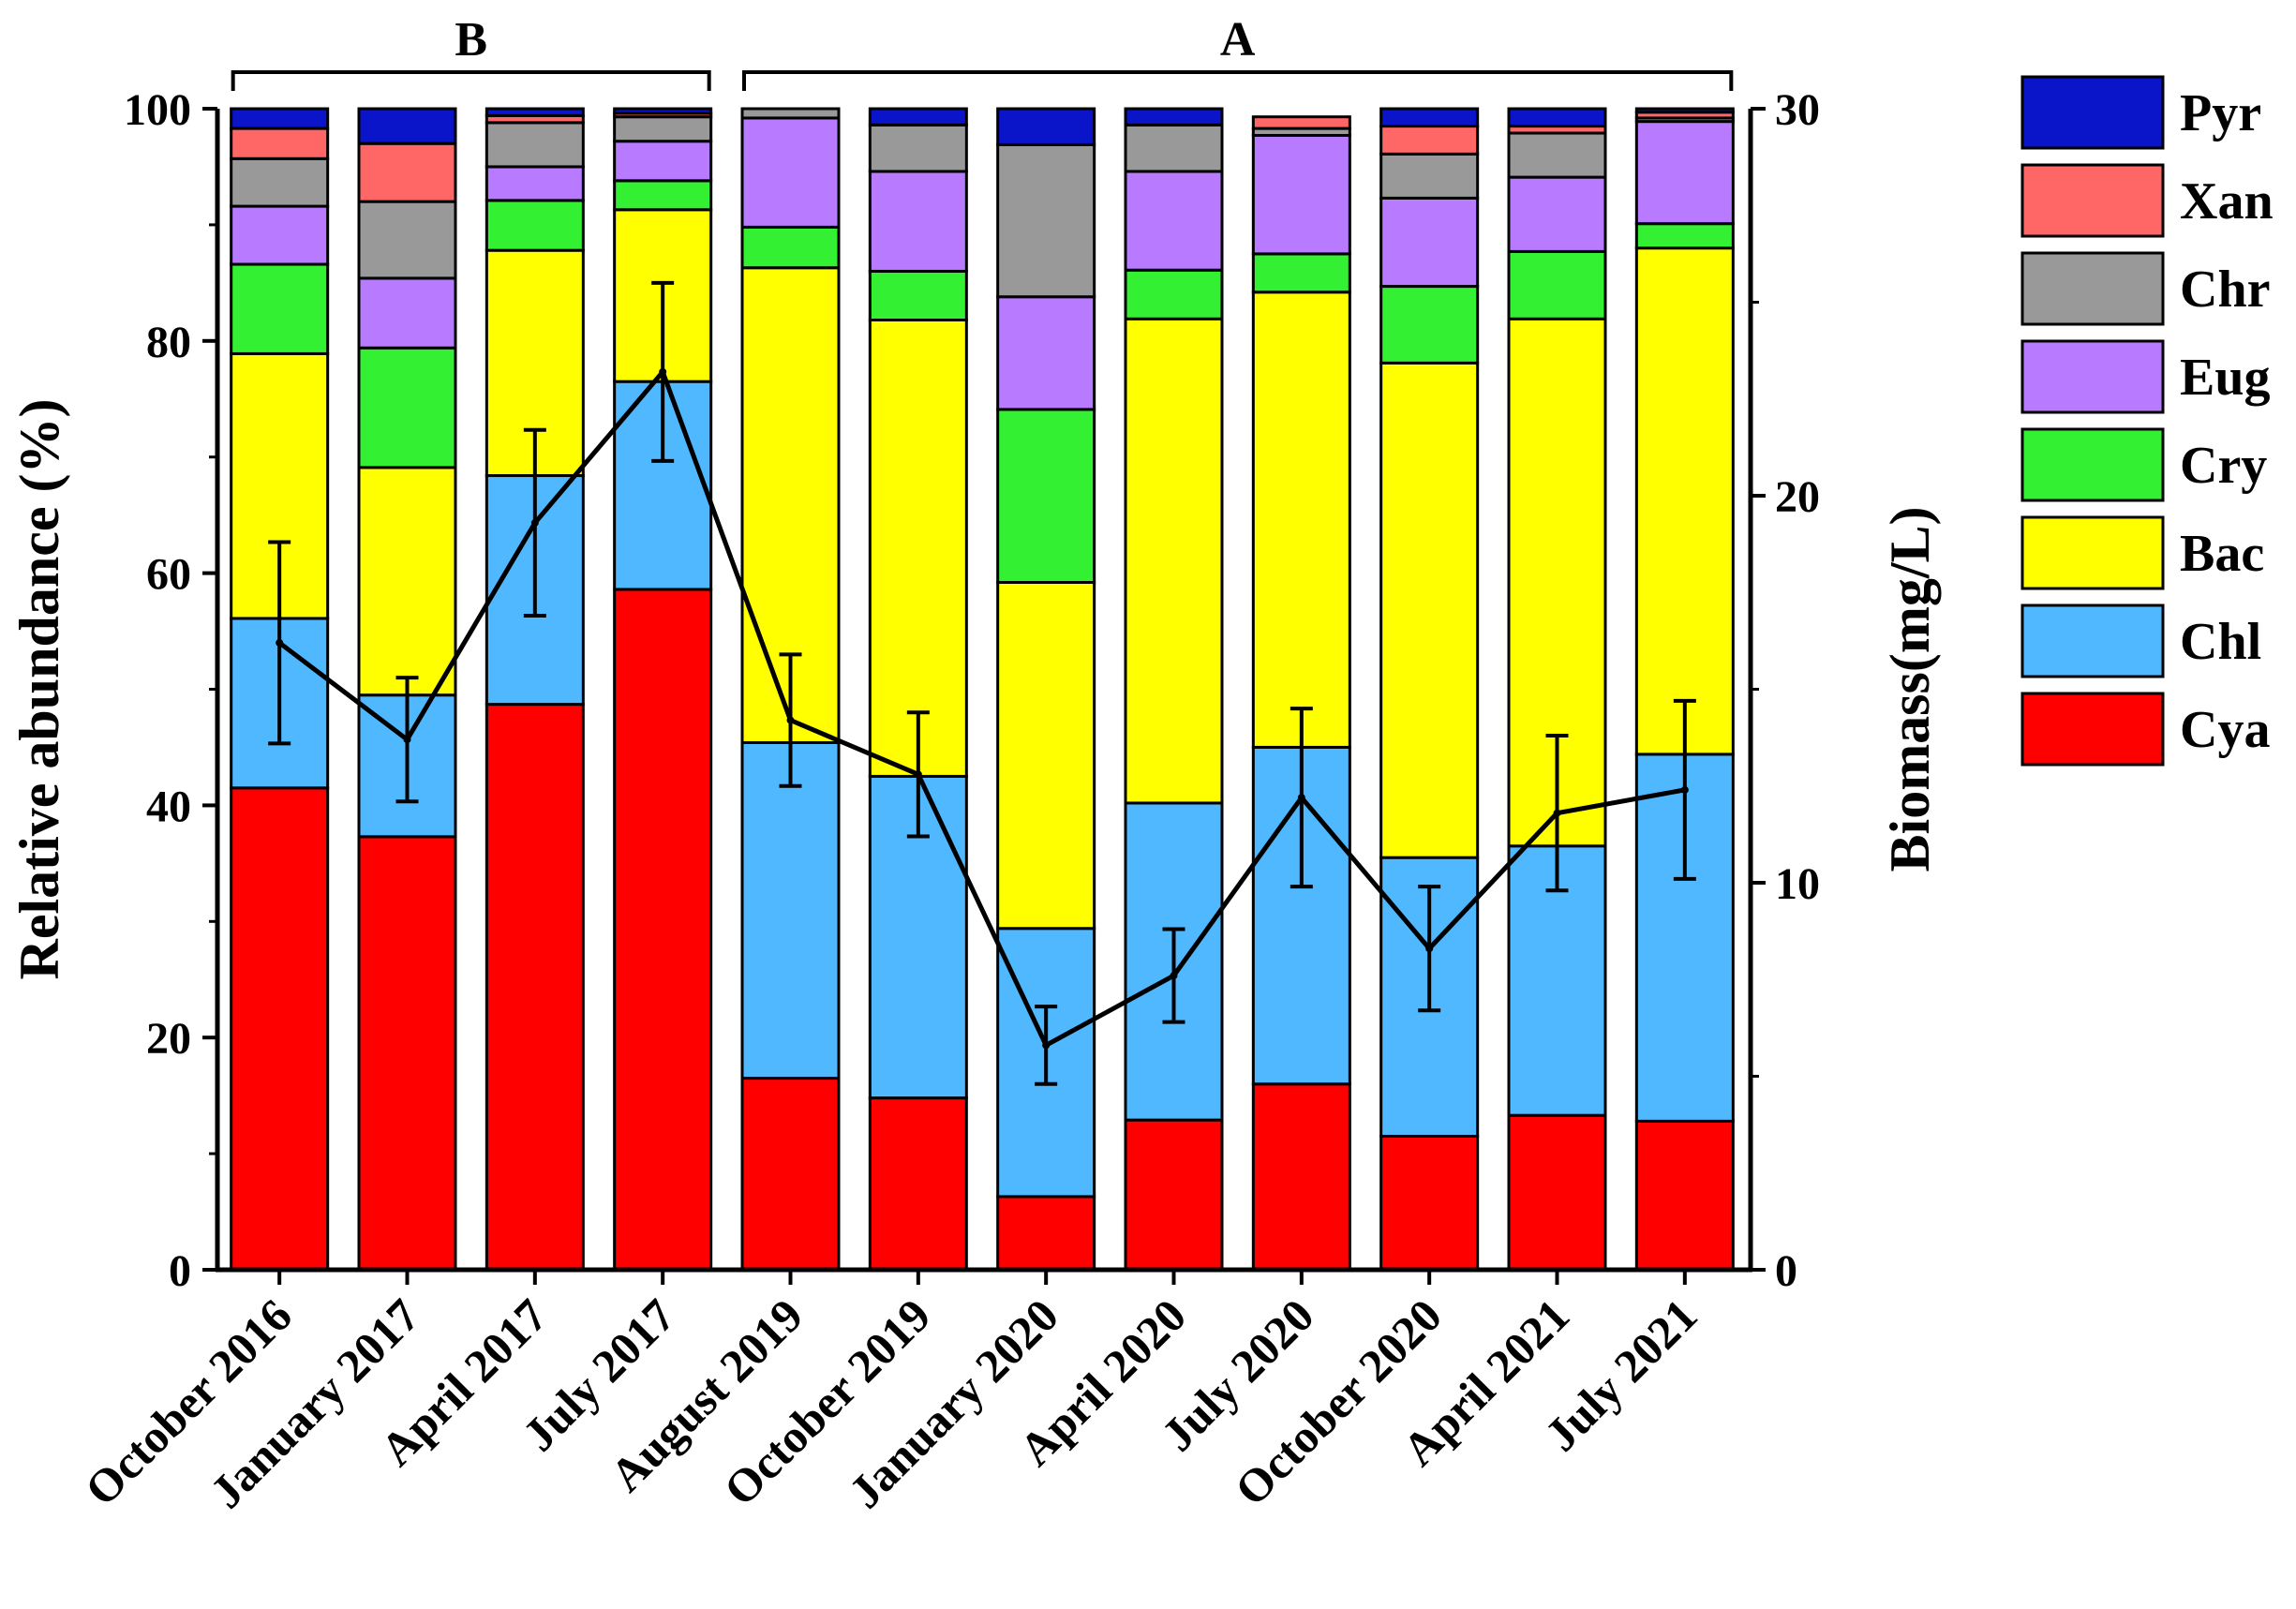  What do you see at coordinates (1797, 884) in the screenshot?
I see `y2-tick-label-10: 10` at bounding box center [1797, 884].